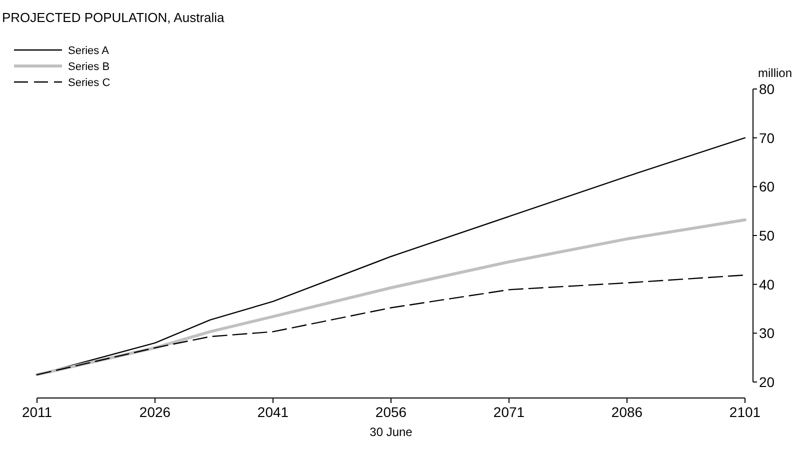 The image size is (796, 452). I want to click on y-tick-label: 80, so click(767, 89).